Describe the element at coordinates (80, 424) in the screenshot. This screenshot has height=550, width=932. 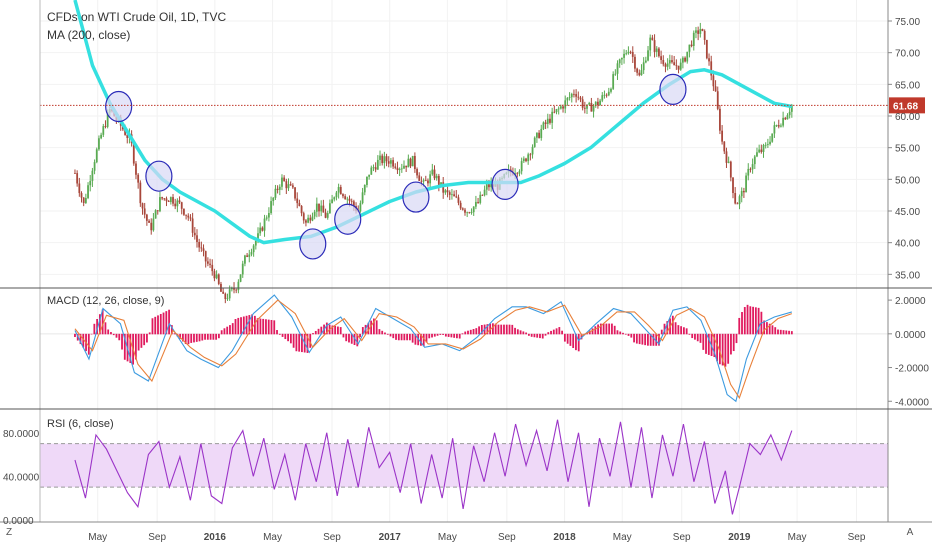
I see `rsi-legend: RSI (6, close)` at that location.